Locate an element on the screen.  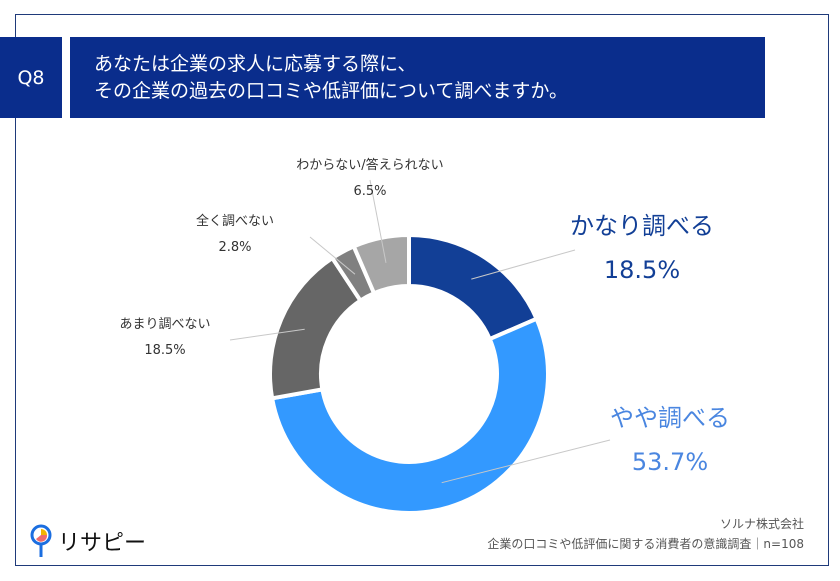
footer: ソルナ株式会社 企業の口コミや低評価に関する消費者の意識調査｜n=108 is located at coordinates (645, 534).